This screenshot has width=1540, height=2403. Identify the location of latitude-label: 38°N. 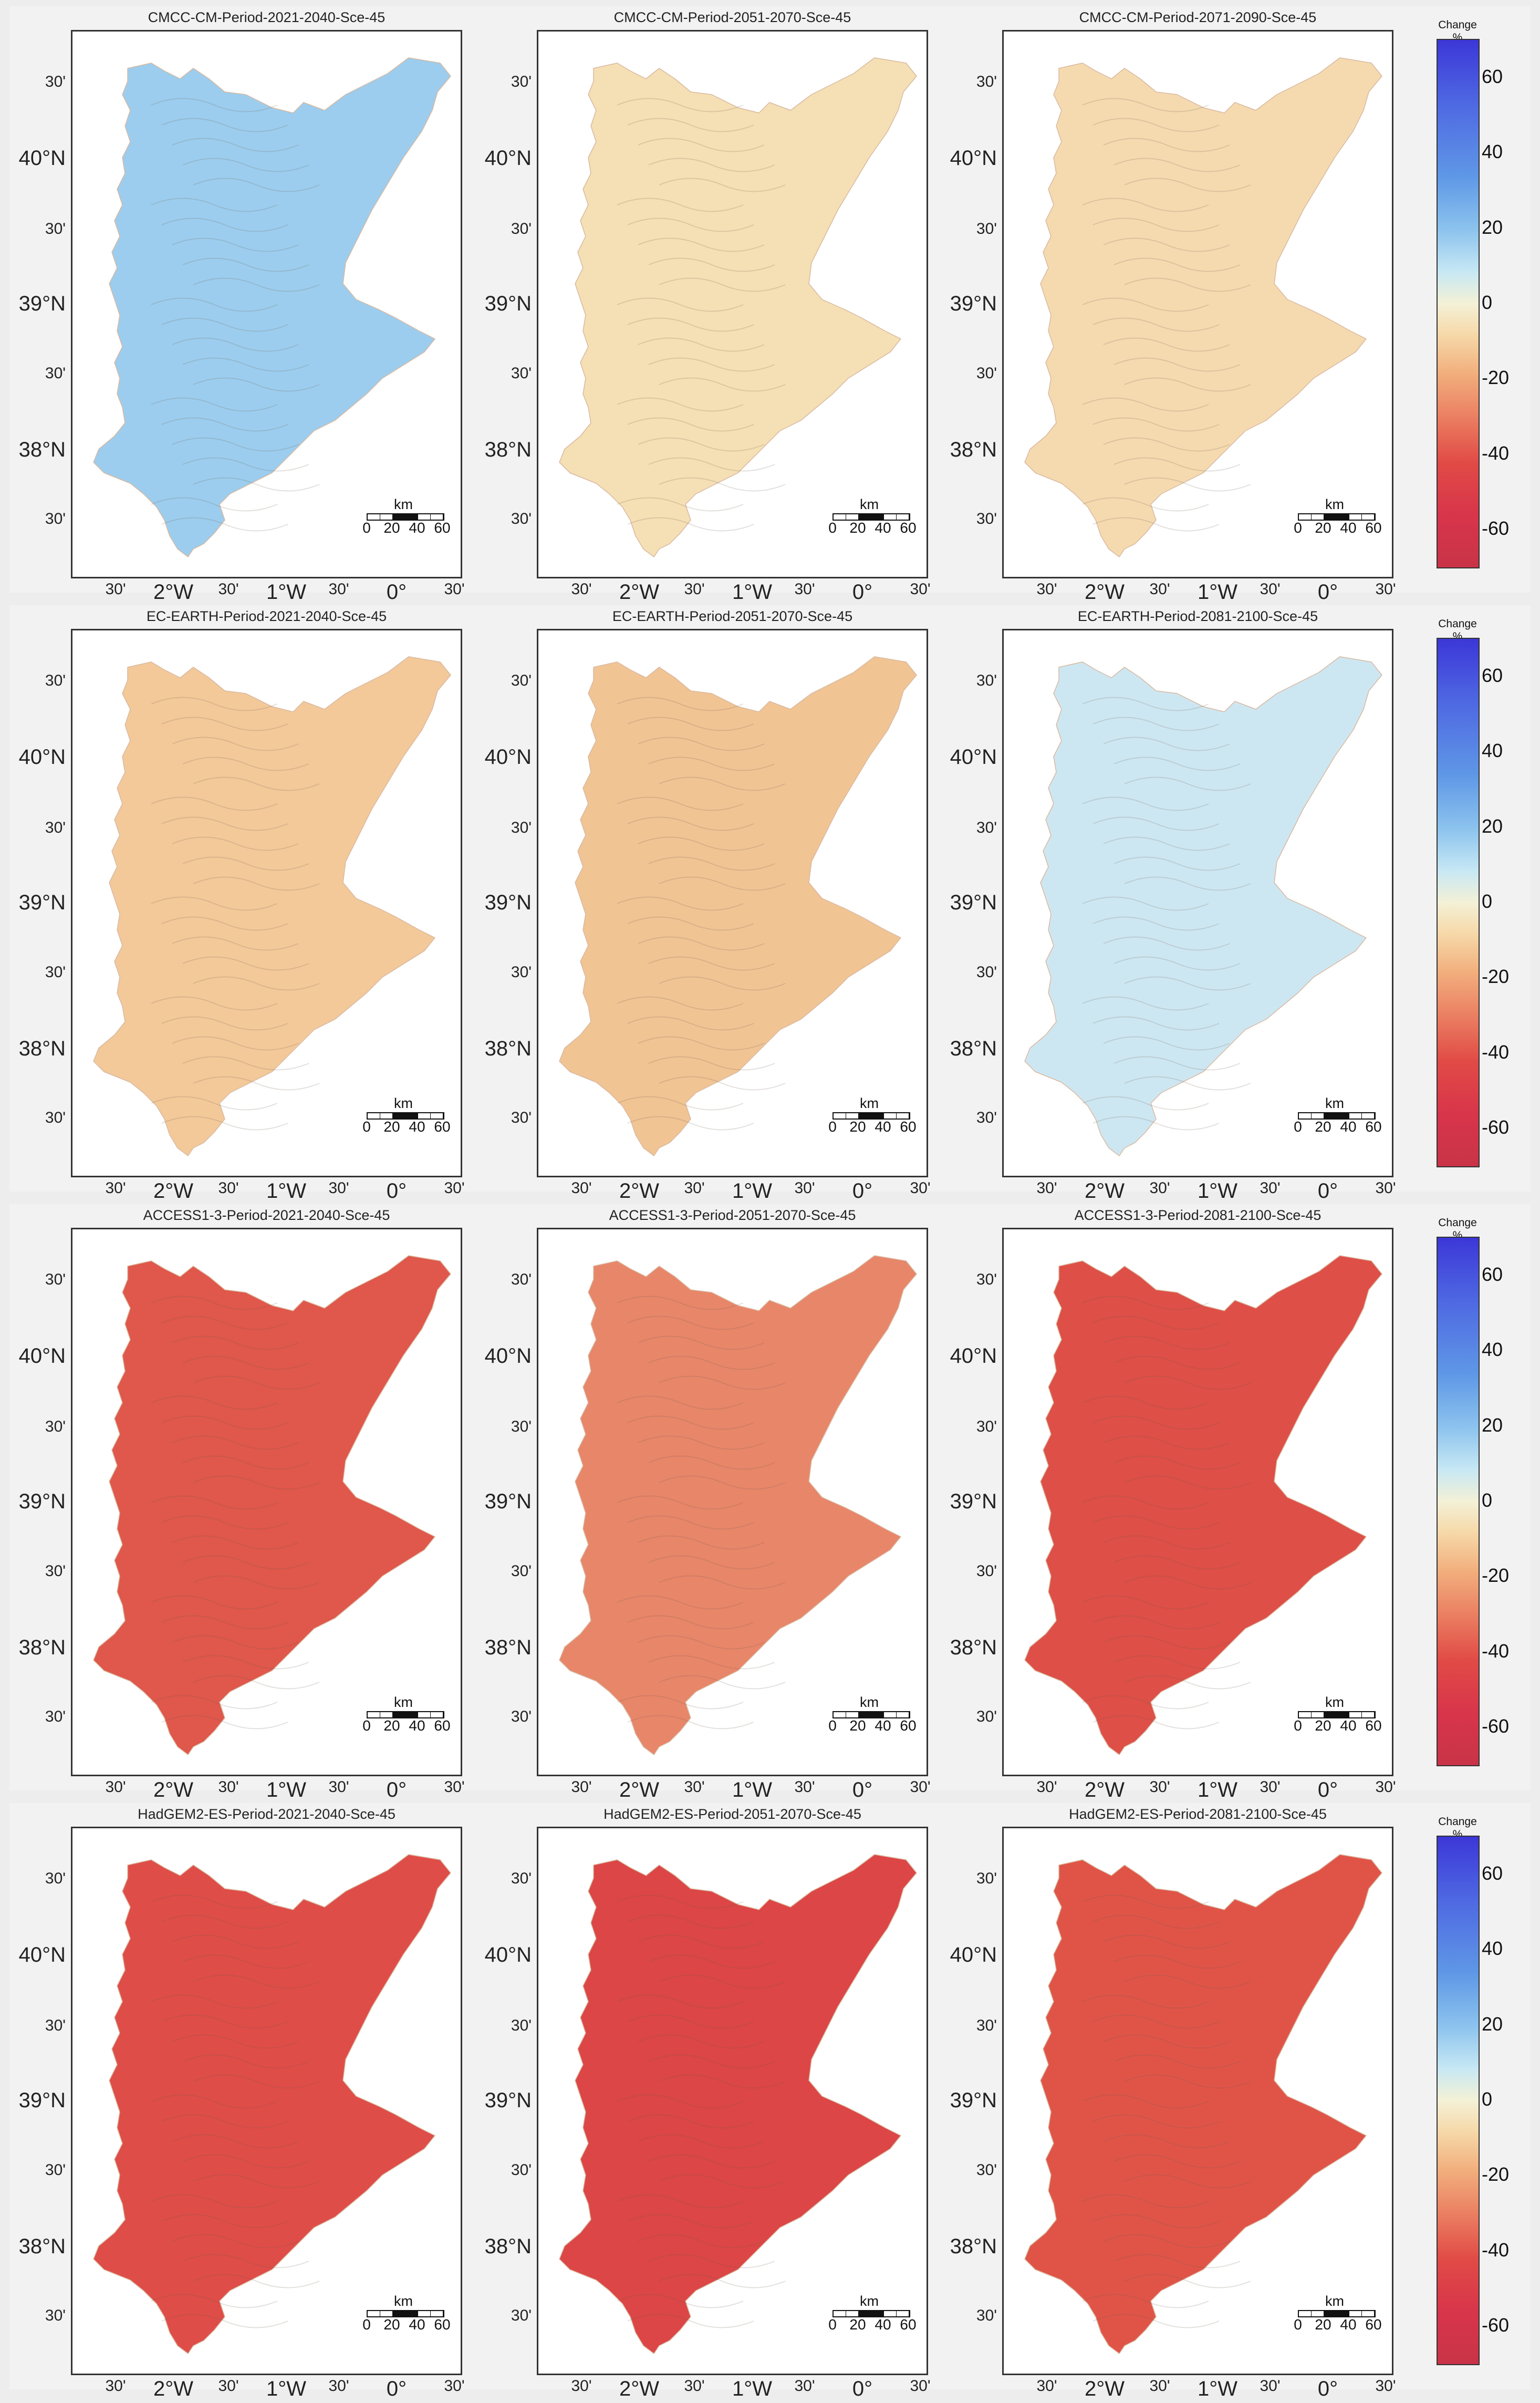
(974, 1048).